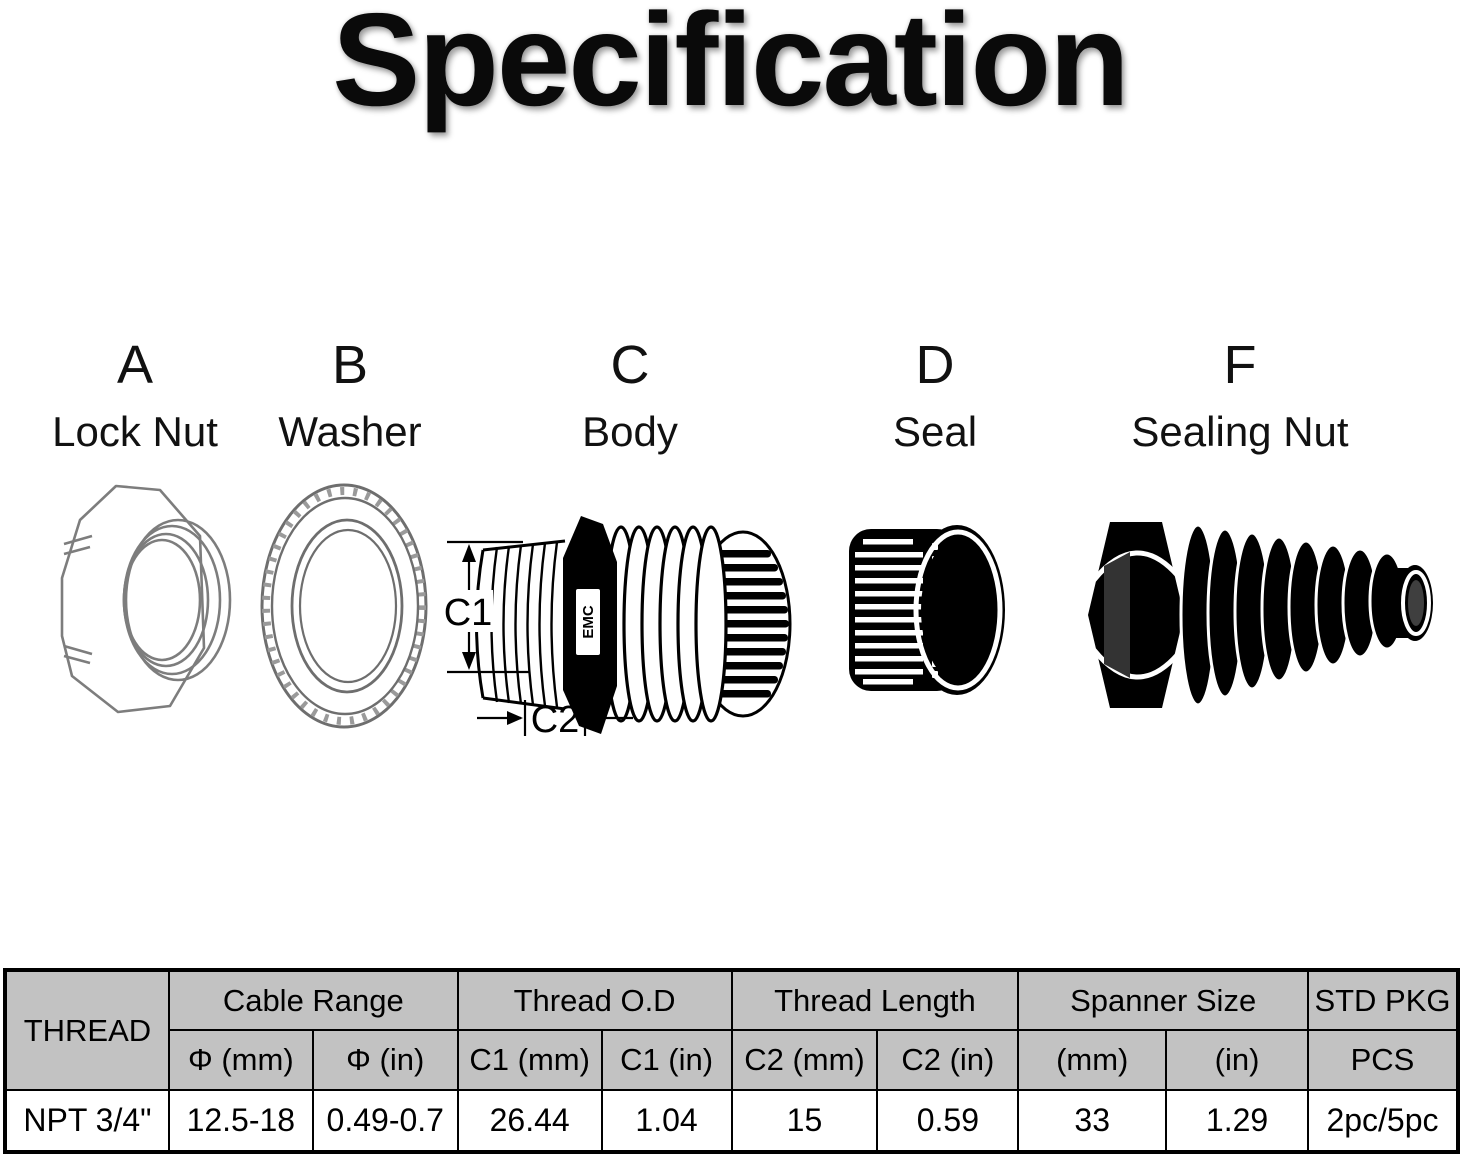 The image size is (1460, 1160). What do you see at coordinates (350, 395) in the screenshot?
I see `part-label-b: B Washer` at bounding box center [350, 395].